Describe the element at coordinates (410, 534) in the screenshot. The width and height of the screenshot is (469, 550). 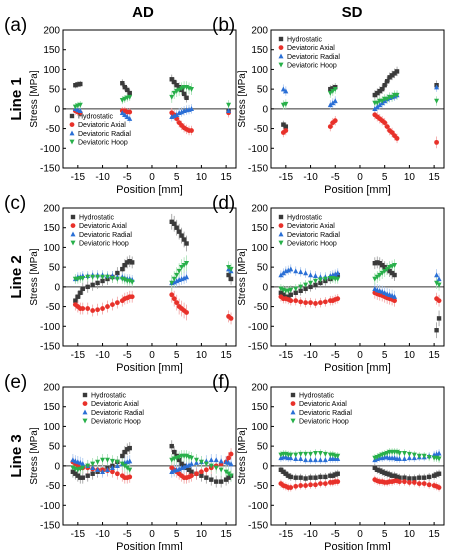
I see `x-tick-label: 10` at that location.